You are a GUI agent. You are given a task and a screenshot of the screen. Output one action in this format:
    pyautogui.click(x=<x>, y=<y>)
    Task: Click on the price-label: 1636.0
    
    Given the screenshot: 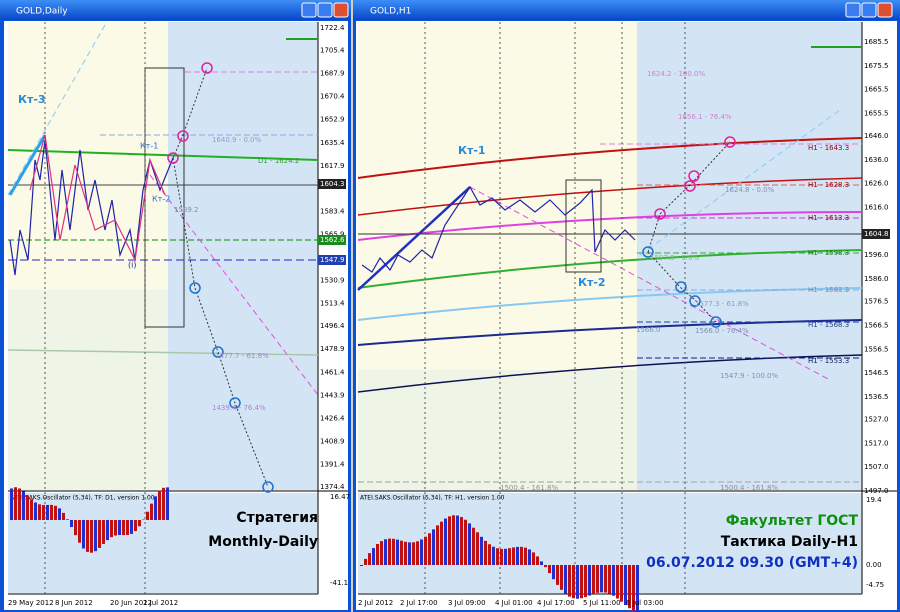 What is the action you would take?
    pyautogui.click(x=876, y=160)
    